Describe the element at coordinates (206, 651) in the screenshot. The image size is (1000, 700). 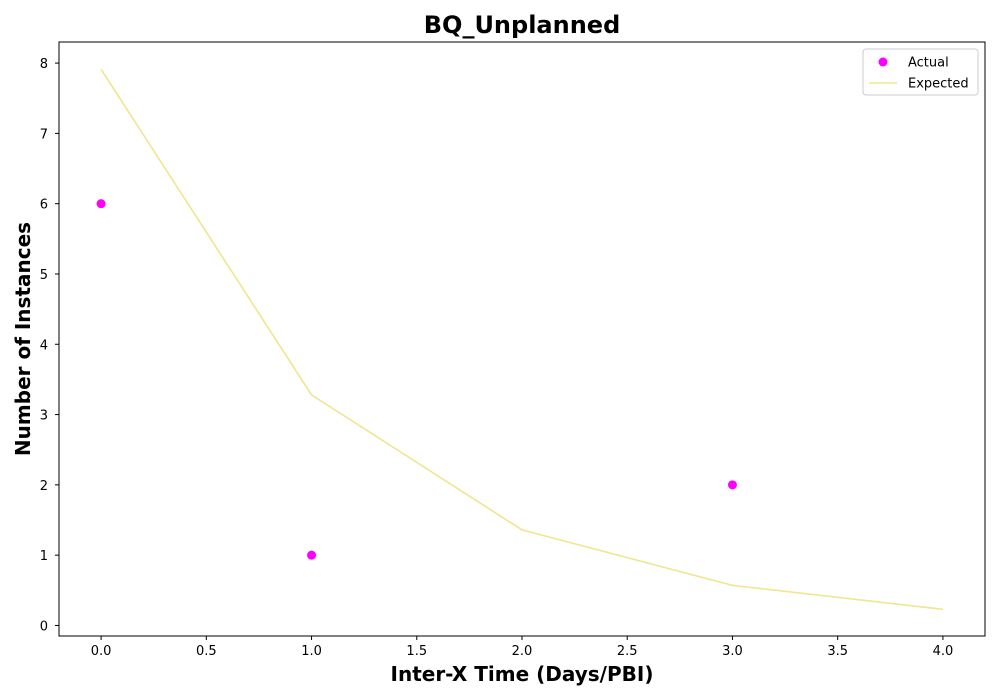
I see `x-tick-label: 0.5` at that location.